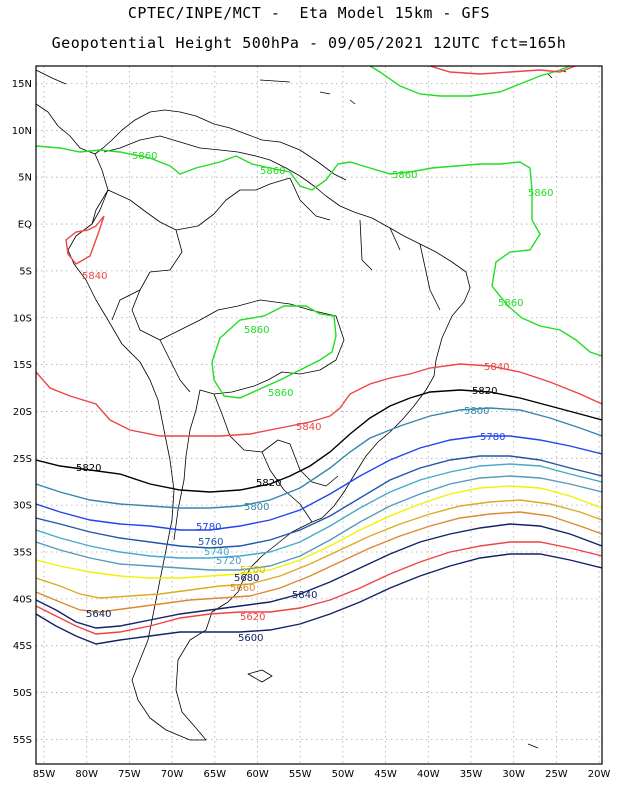 This screenshot has height=800, width=618. Describe the element at coordinates (22, 131) in the screenshot. I see `lat-label: 10N` at that location.